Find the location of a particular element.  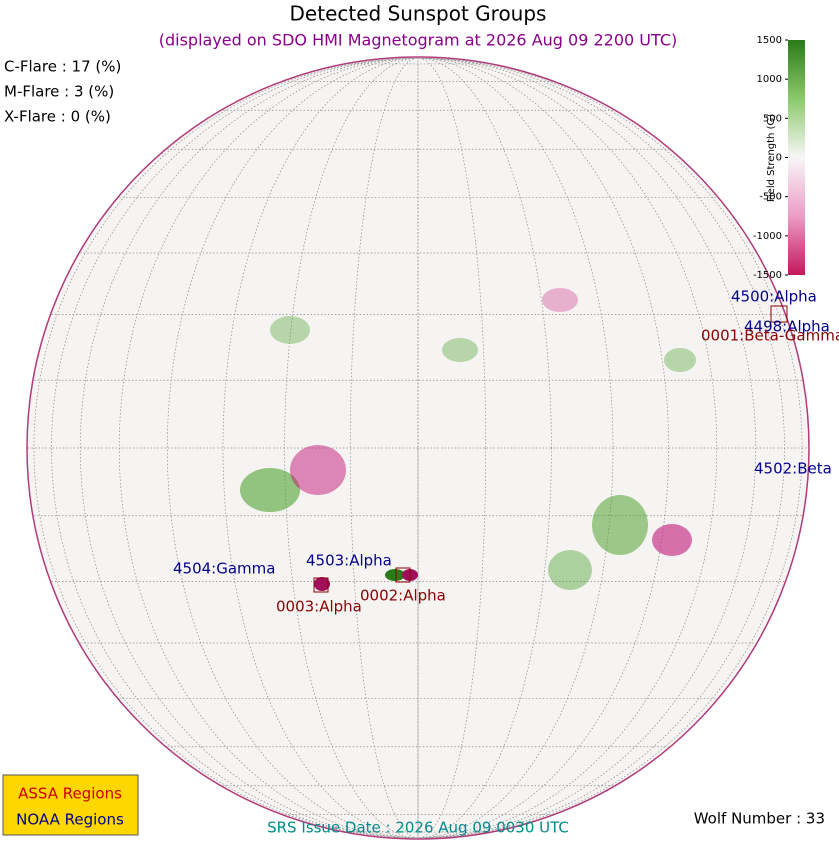

title: Detected Sunspot Groups is located at coordinates (418, 14).